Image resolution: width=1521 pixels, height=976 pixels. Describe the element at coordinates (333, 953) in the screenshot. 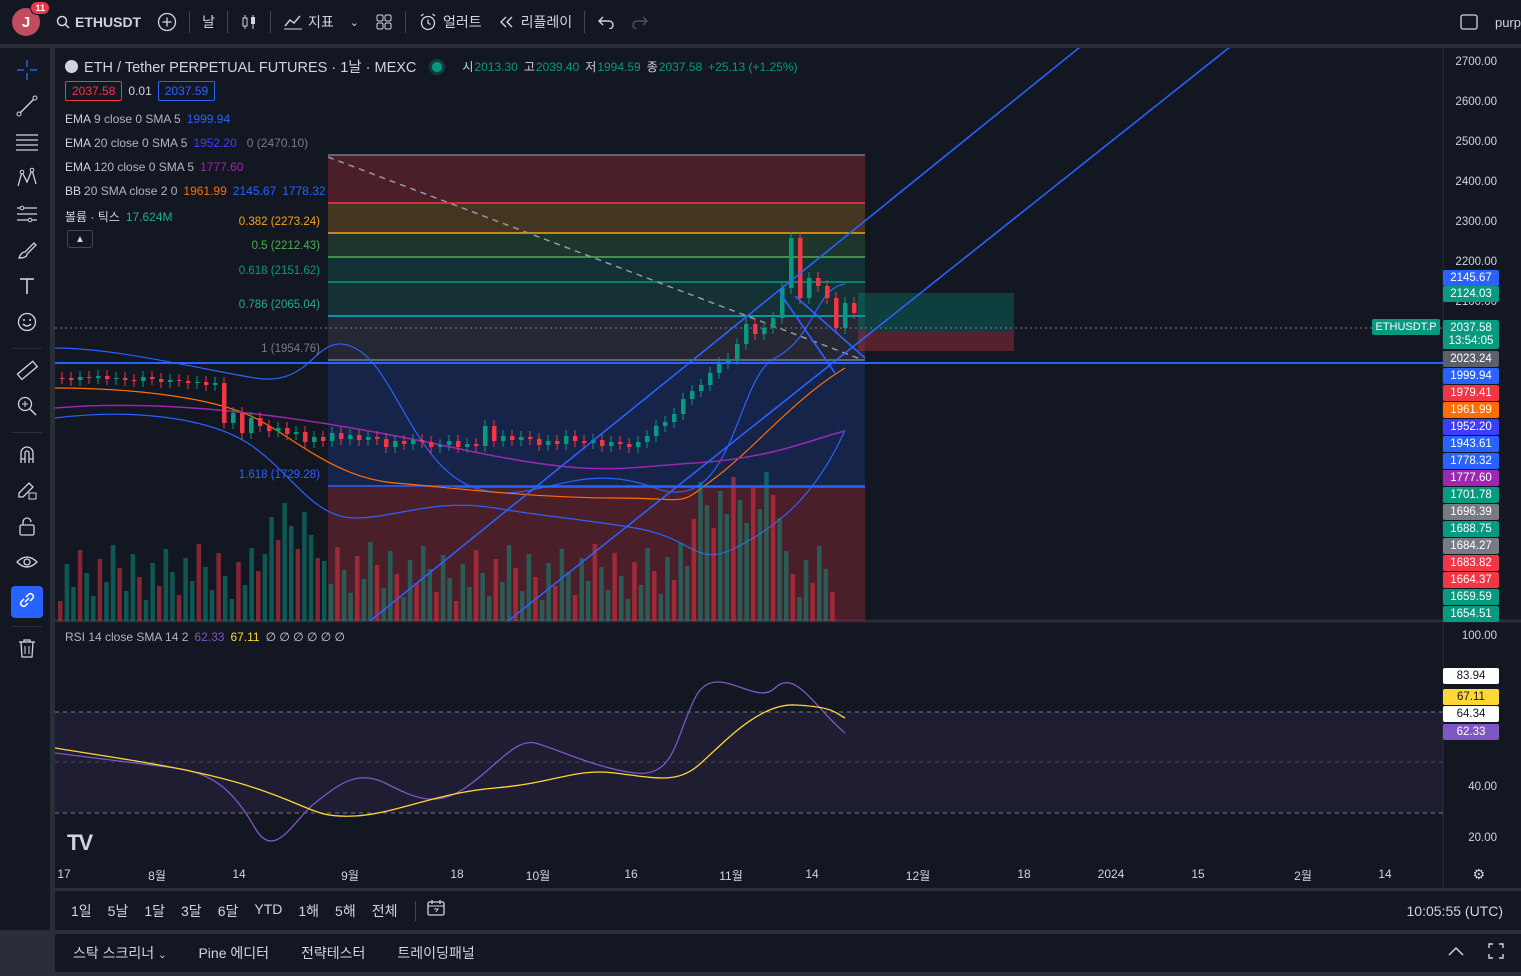

I see `tab-strategy-tester: 전략테스터` at that location.